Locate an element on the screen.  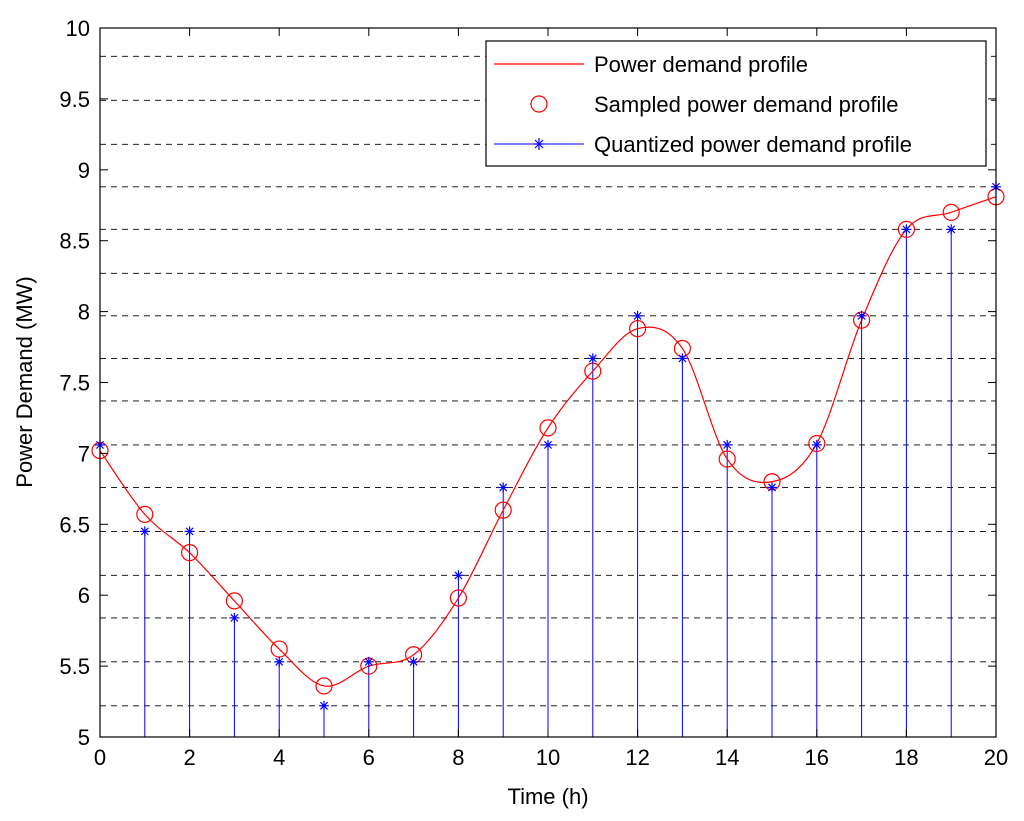
x-tick-label-0: 0 is located at coordinates (100, 757).